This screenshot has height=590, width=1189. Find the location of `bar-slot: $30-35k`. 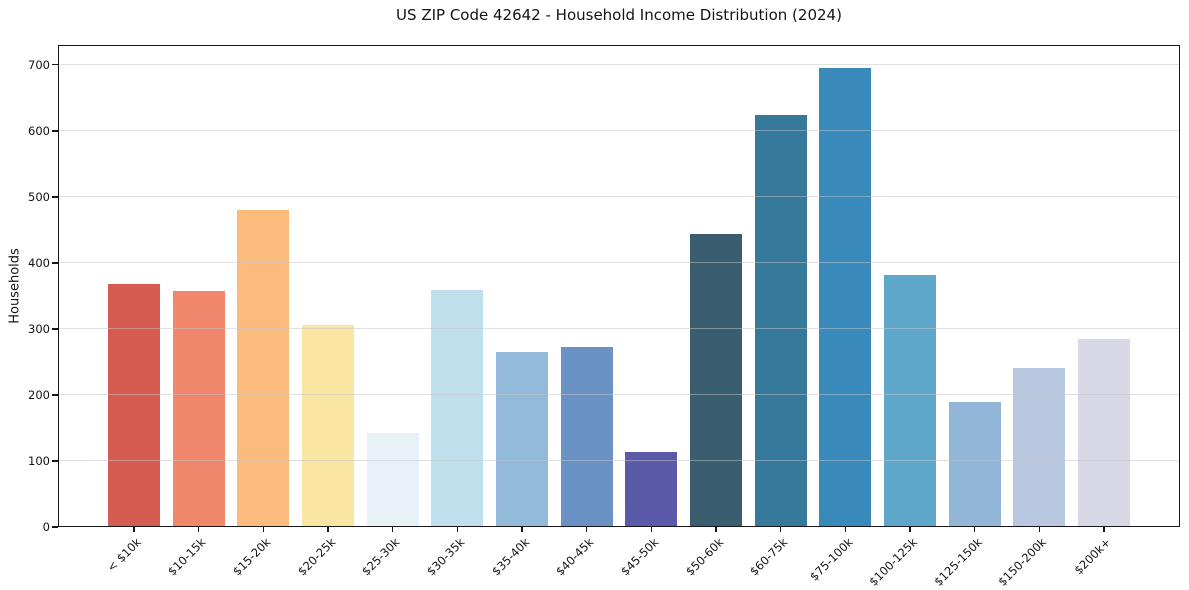

bar-slot: $30-35k is located at coordinates (454, 311).